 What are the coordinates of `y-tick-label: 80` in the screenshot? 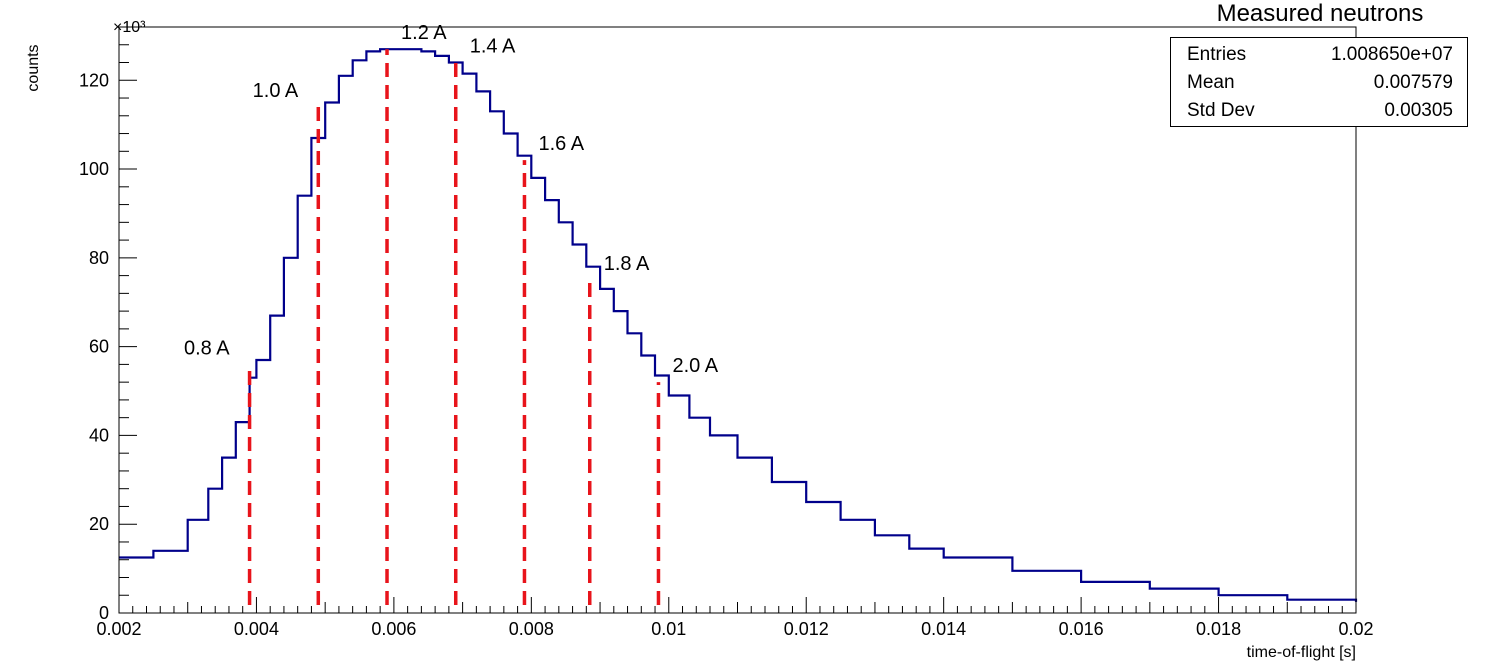 It's located at (99, 258).